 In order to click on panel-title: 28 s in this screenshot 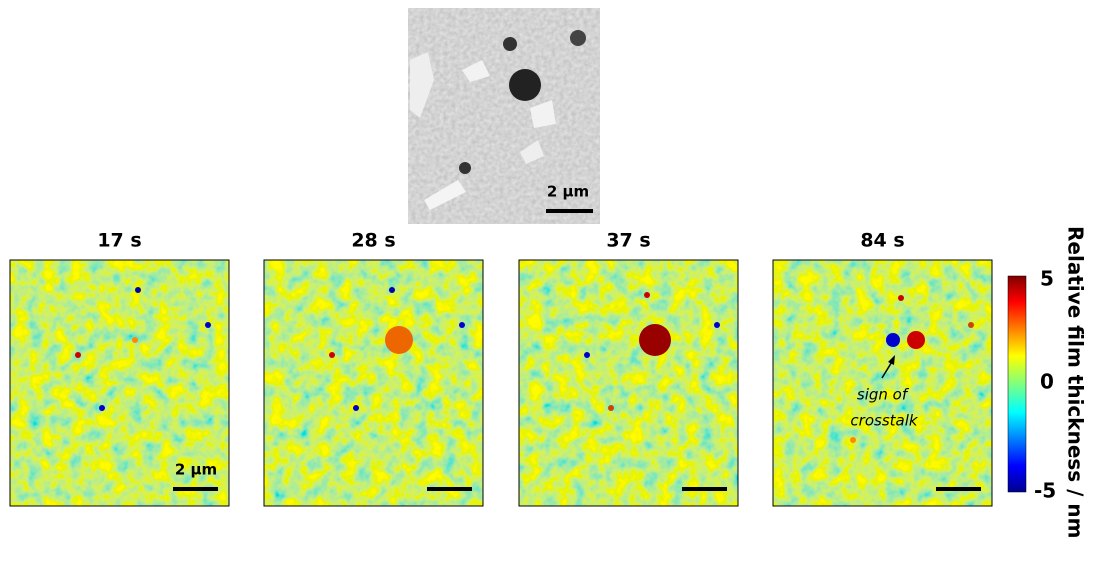, I will do `click(373, 241)`.